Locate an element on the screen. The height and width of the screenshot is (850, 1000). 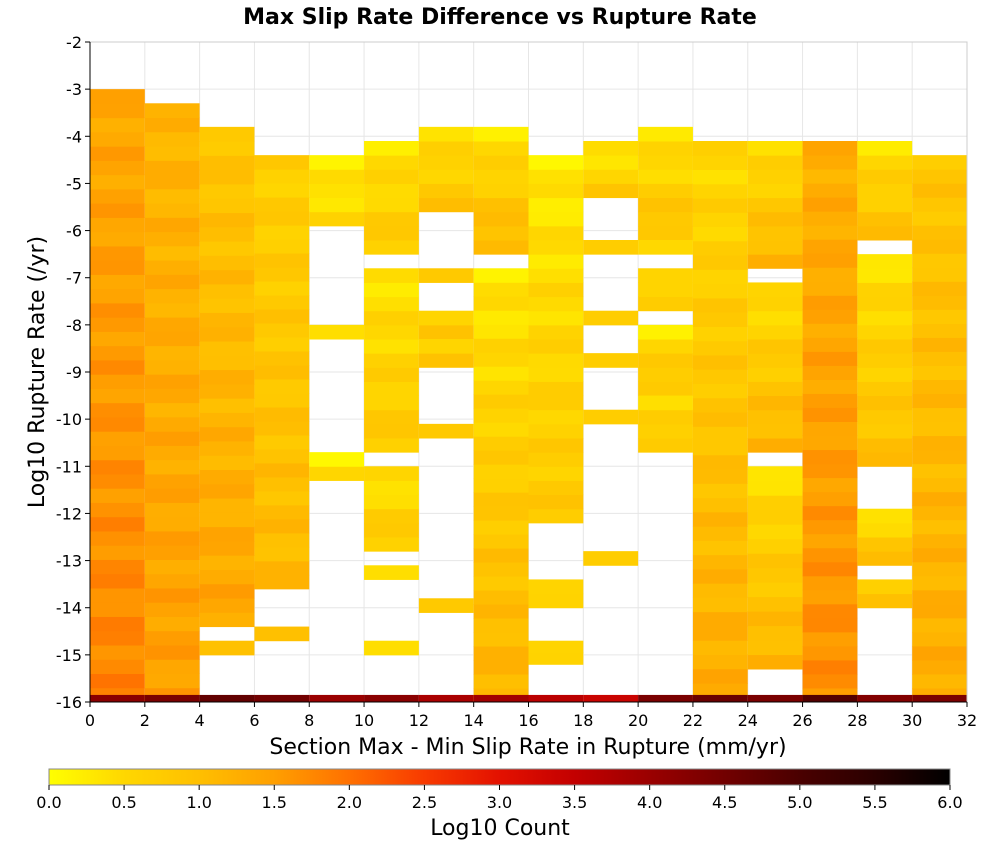
x-tick-labels: 0 2 4 6 8 10 12 14 16 18 20 22 24 26 28 30 32 is located at coordinates (531, 716).